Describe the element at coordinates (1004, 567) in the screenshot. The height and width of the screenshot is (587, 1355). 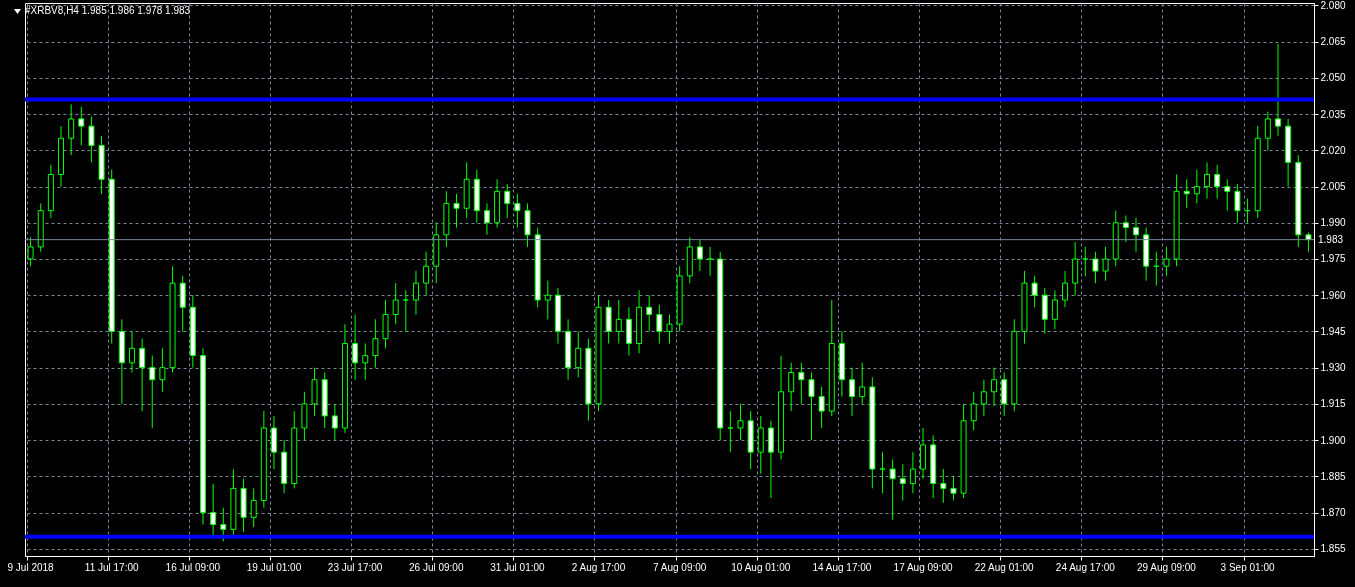
I see `x-tick-label: 22 Aug 01:00` at that location.